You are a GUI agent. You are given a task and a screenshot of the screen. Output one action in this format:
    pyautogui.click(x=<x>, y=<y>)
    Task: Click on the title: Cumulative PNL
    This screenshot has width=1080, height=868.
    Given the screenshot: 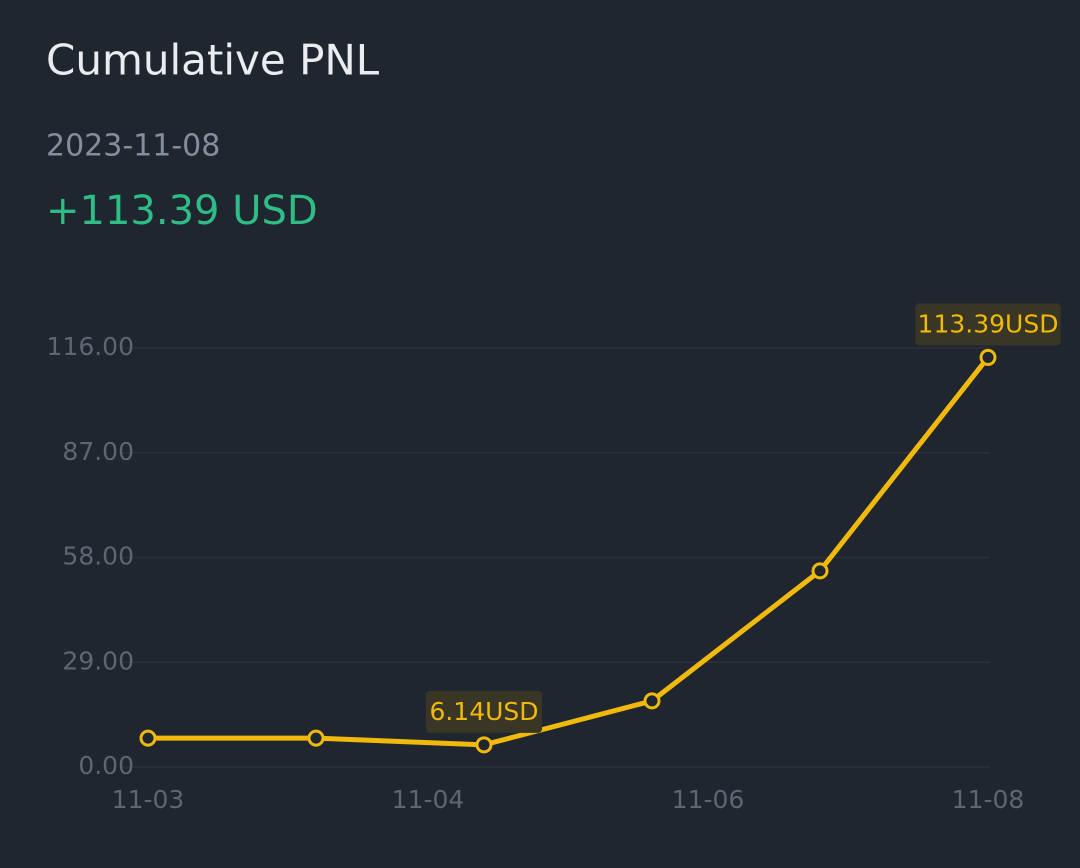 What is the action you would take?
    pyautogui.click(x=213, y=60)
    